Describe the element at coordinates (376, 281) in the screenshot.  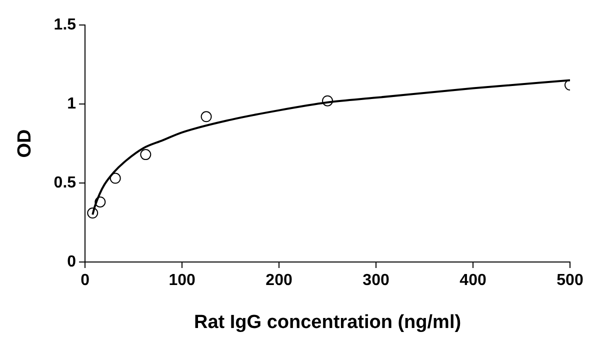
I see `x-tick-label: 300` at that location.